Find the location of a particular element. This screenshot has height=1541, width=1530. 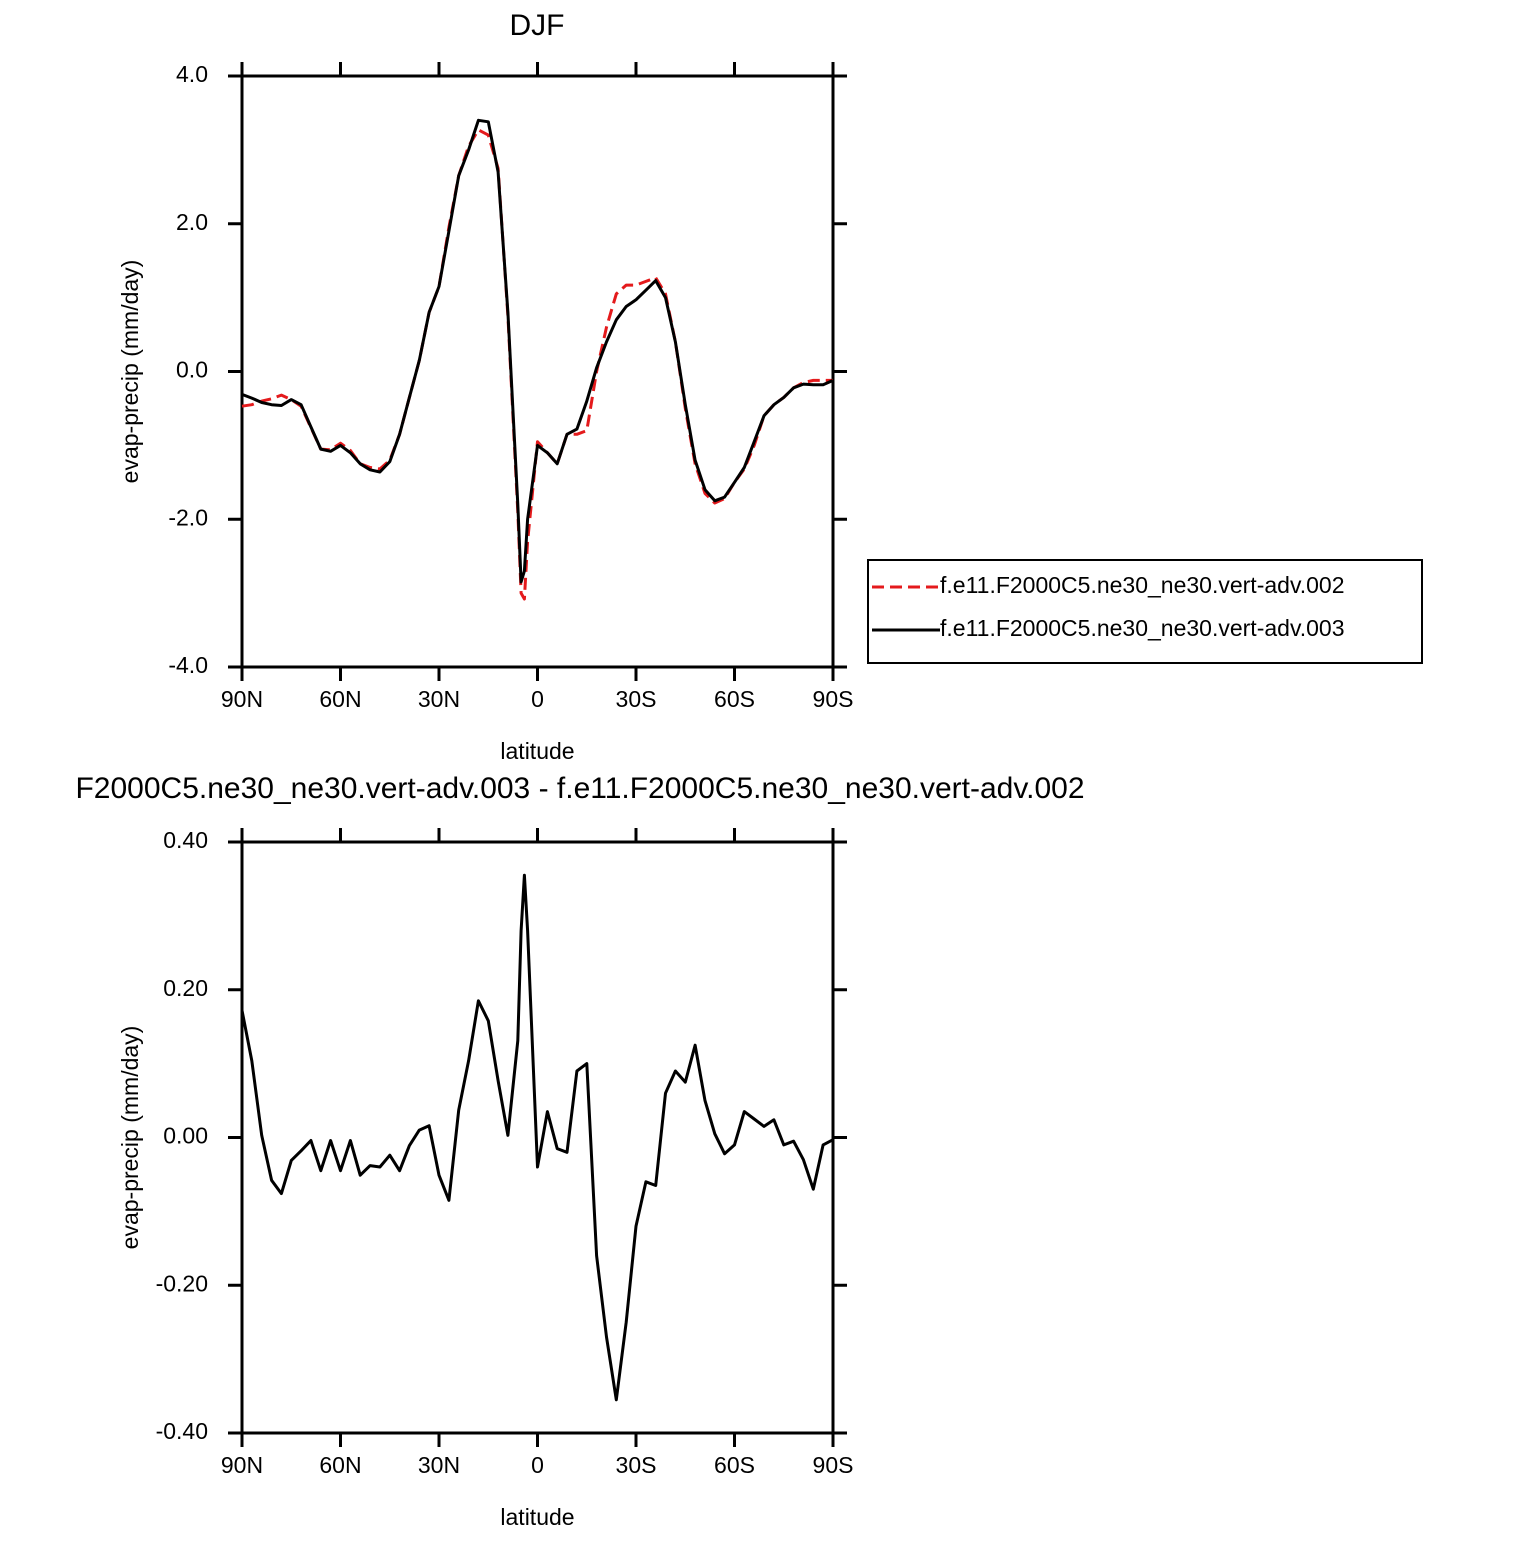

y-tick-label: 4.0 is located at coordinates (192, 74).